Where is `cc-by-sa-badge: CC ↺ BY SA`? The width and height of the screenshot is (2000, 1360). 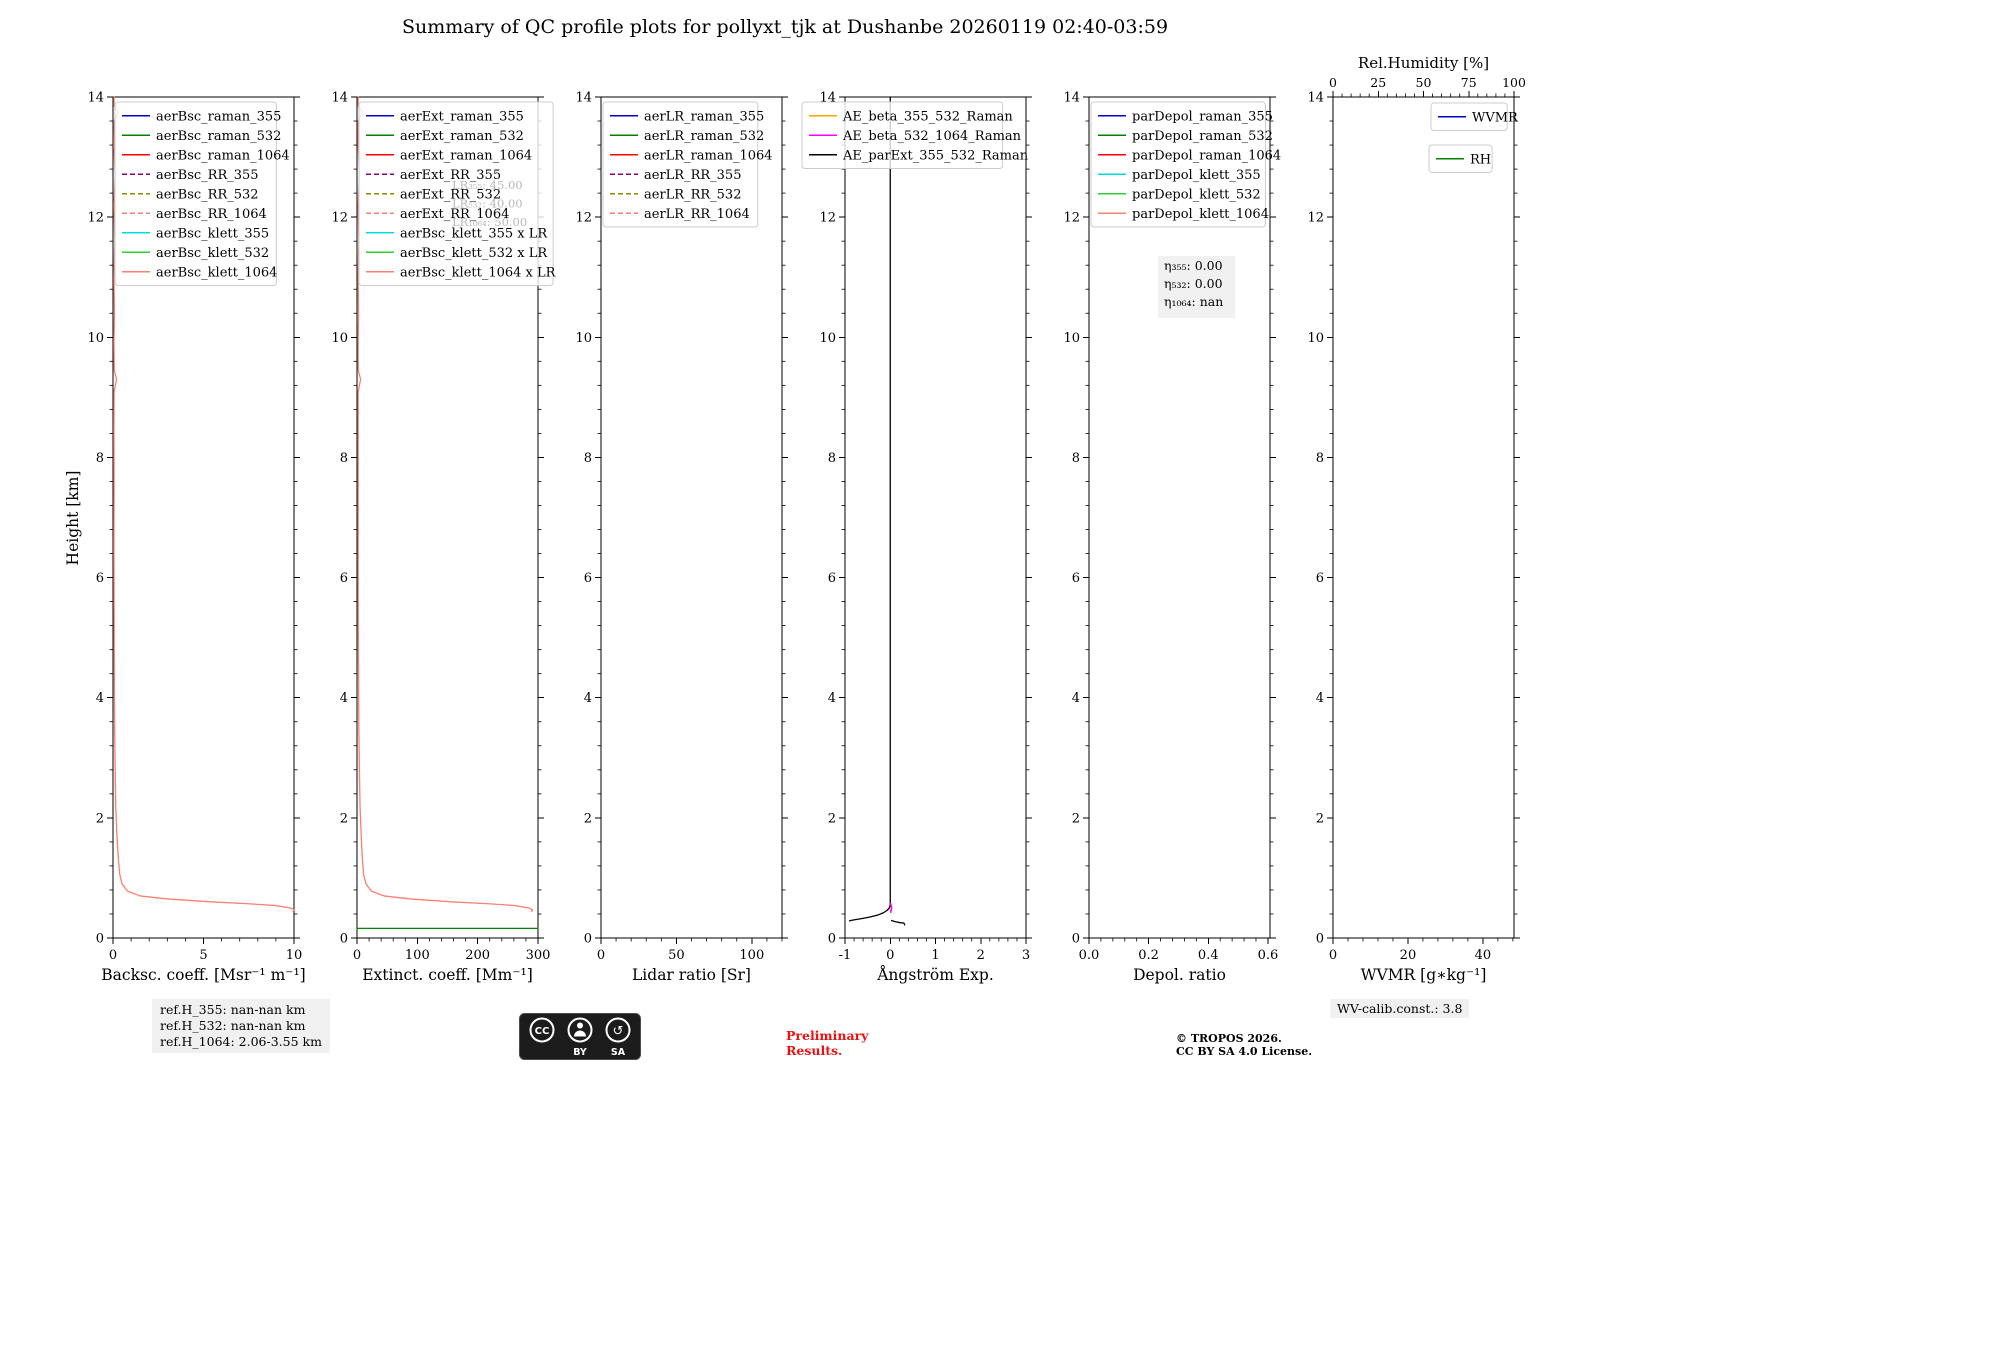 cc-by-sa-badge: CC ↺ BY SA is located at coordinates (580, 1038).